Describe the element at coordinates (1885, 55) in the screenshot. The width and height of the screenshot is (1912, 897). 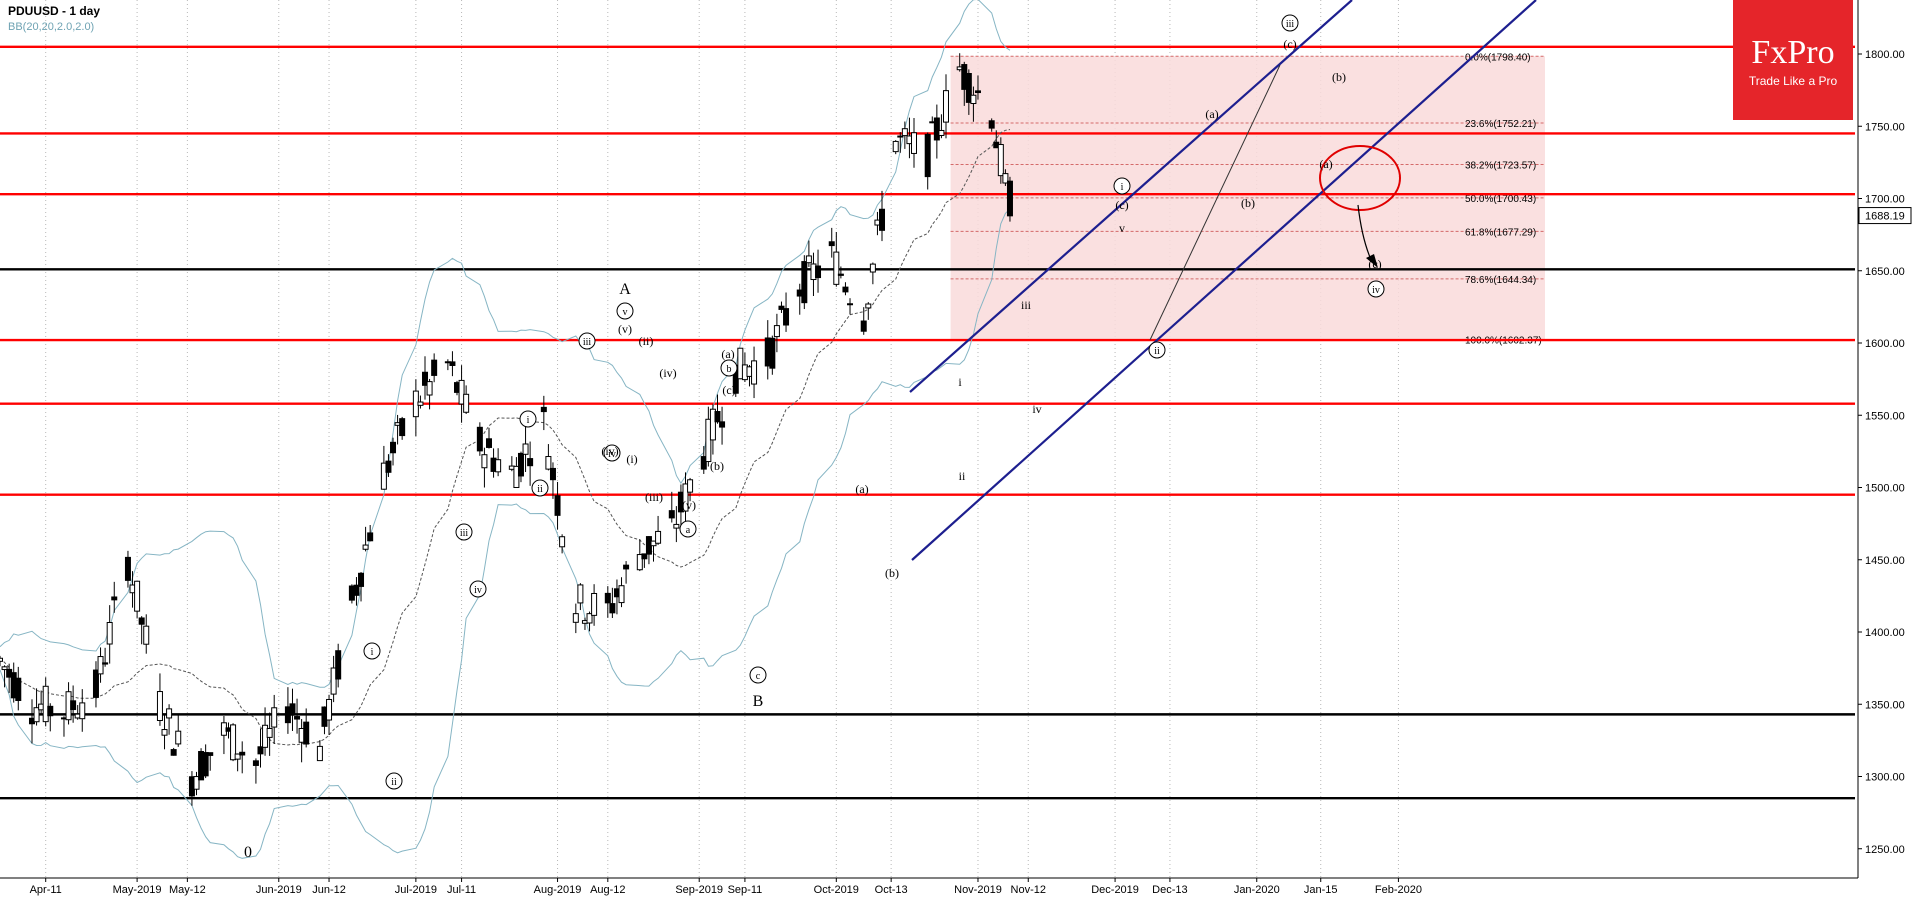
I see `price-tick-label: 1800.00` at that location.